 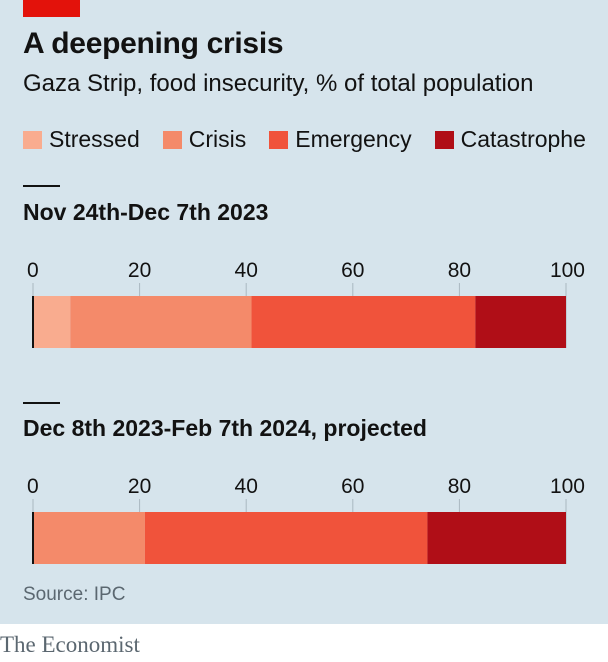 I want to click on panel-1-tick-label-80: 80, so click(x=459, y=270).